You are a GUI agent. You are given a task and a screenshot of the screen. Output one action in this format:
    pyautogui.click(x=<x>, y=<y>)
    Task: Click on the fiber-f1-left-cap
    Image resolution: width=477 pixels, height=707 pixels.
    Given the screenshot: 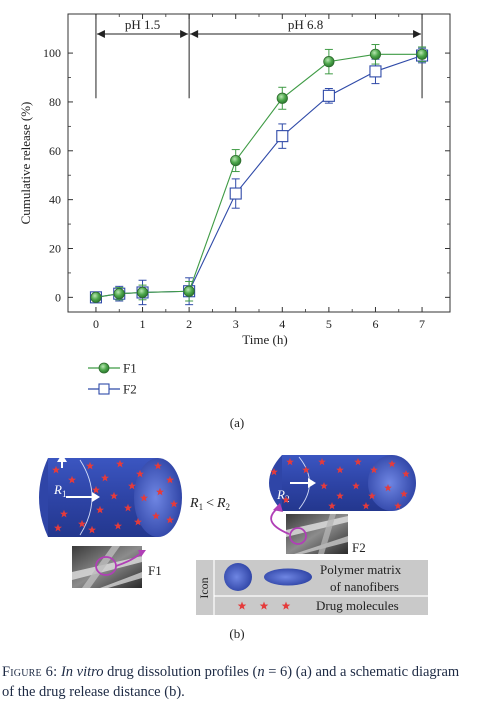 What is the action you would take?
    pyautogui.click(x=43, y=497)
    